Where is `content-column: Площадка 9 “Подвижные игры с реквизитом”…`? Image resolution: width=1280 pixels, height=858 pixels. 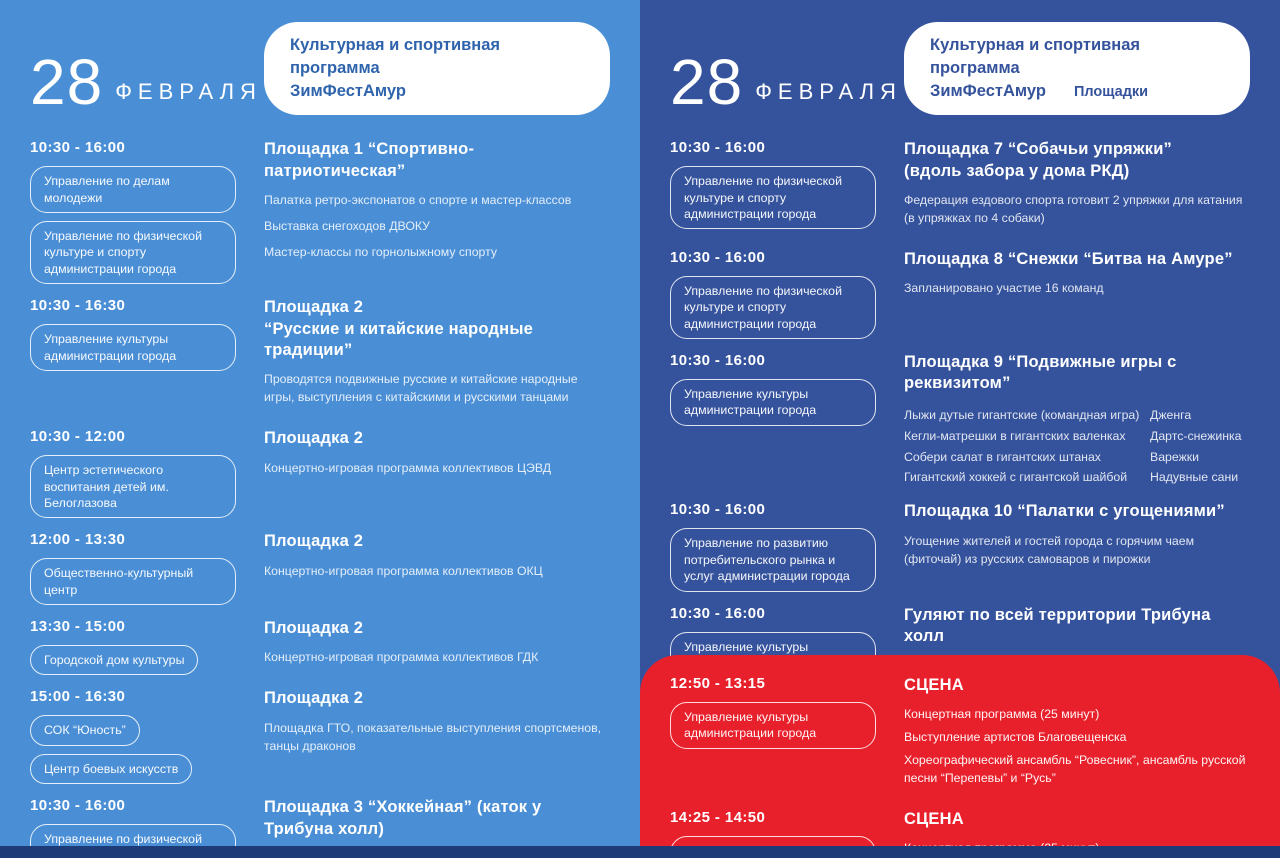 content-column: Площадка 9 “Подвижные игры с реквизитом”… is located at coordinates (1077, 420).